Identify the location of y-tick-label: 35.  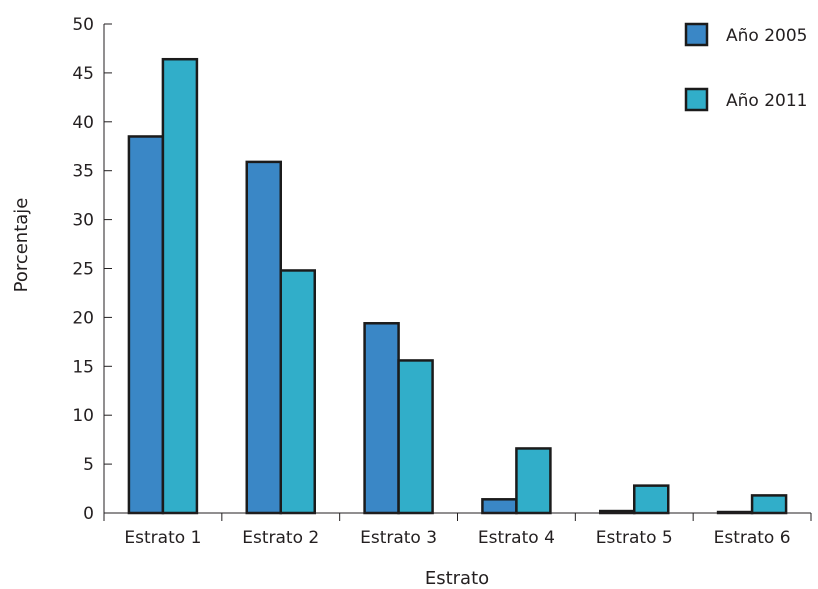
(83, 172).